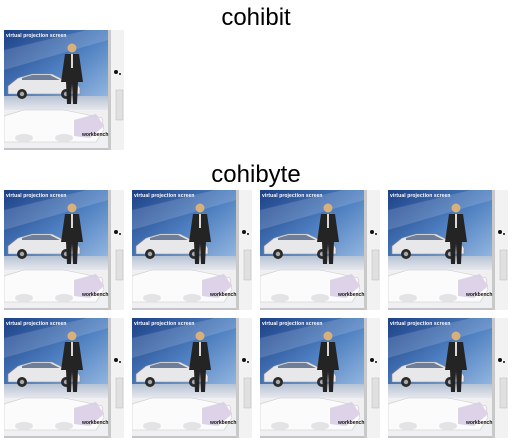 The width and height of the screenshot is (512, 440). I want to click on heading-cohibyte: cohibyte, so click(256, 174).